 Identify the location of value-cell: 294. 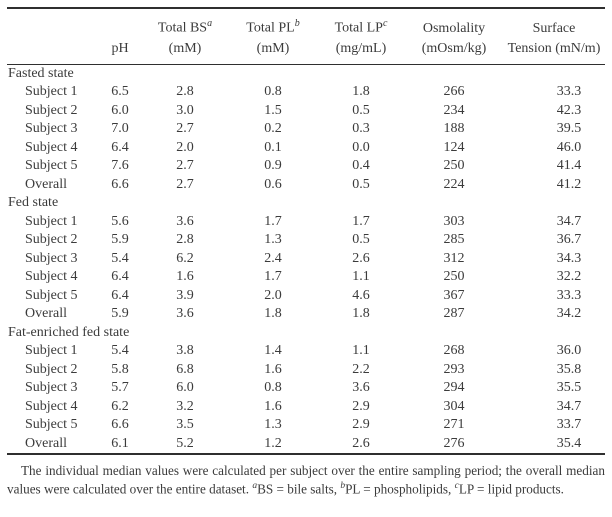
(454, 388).